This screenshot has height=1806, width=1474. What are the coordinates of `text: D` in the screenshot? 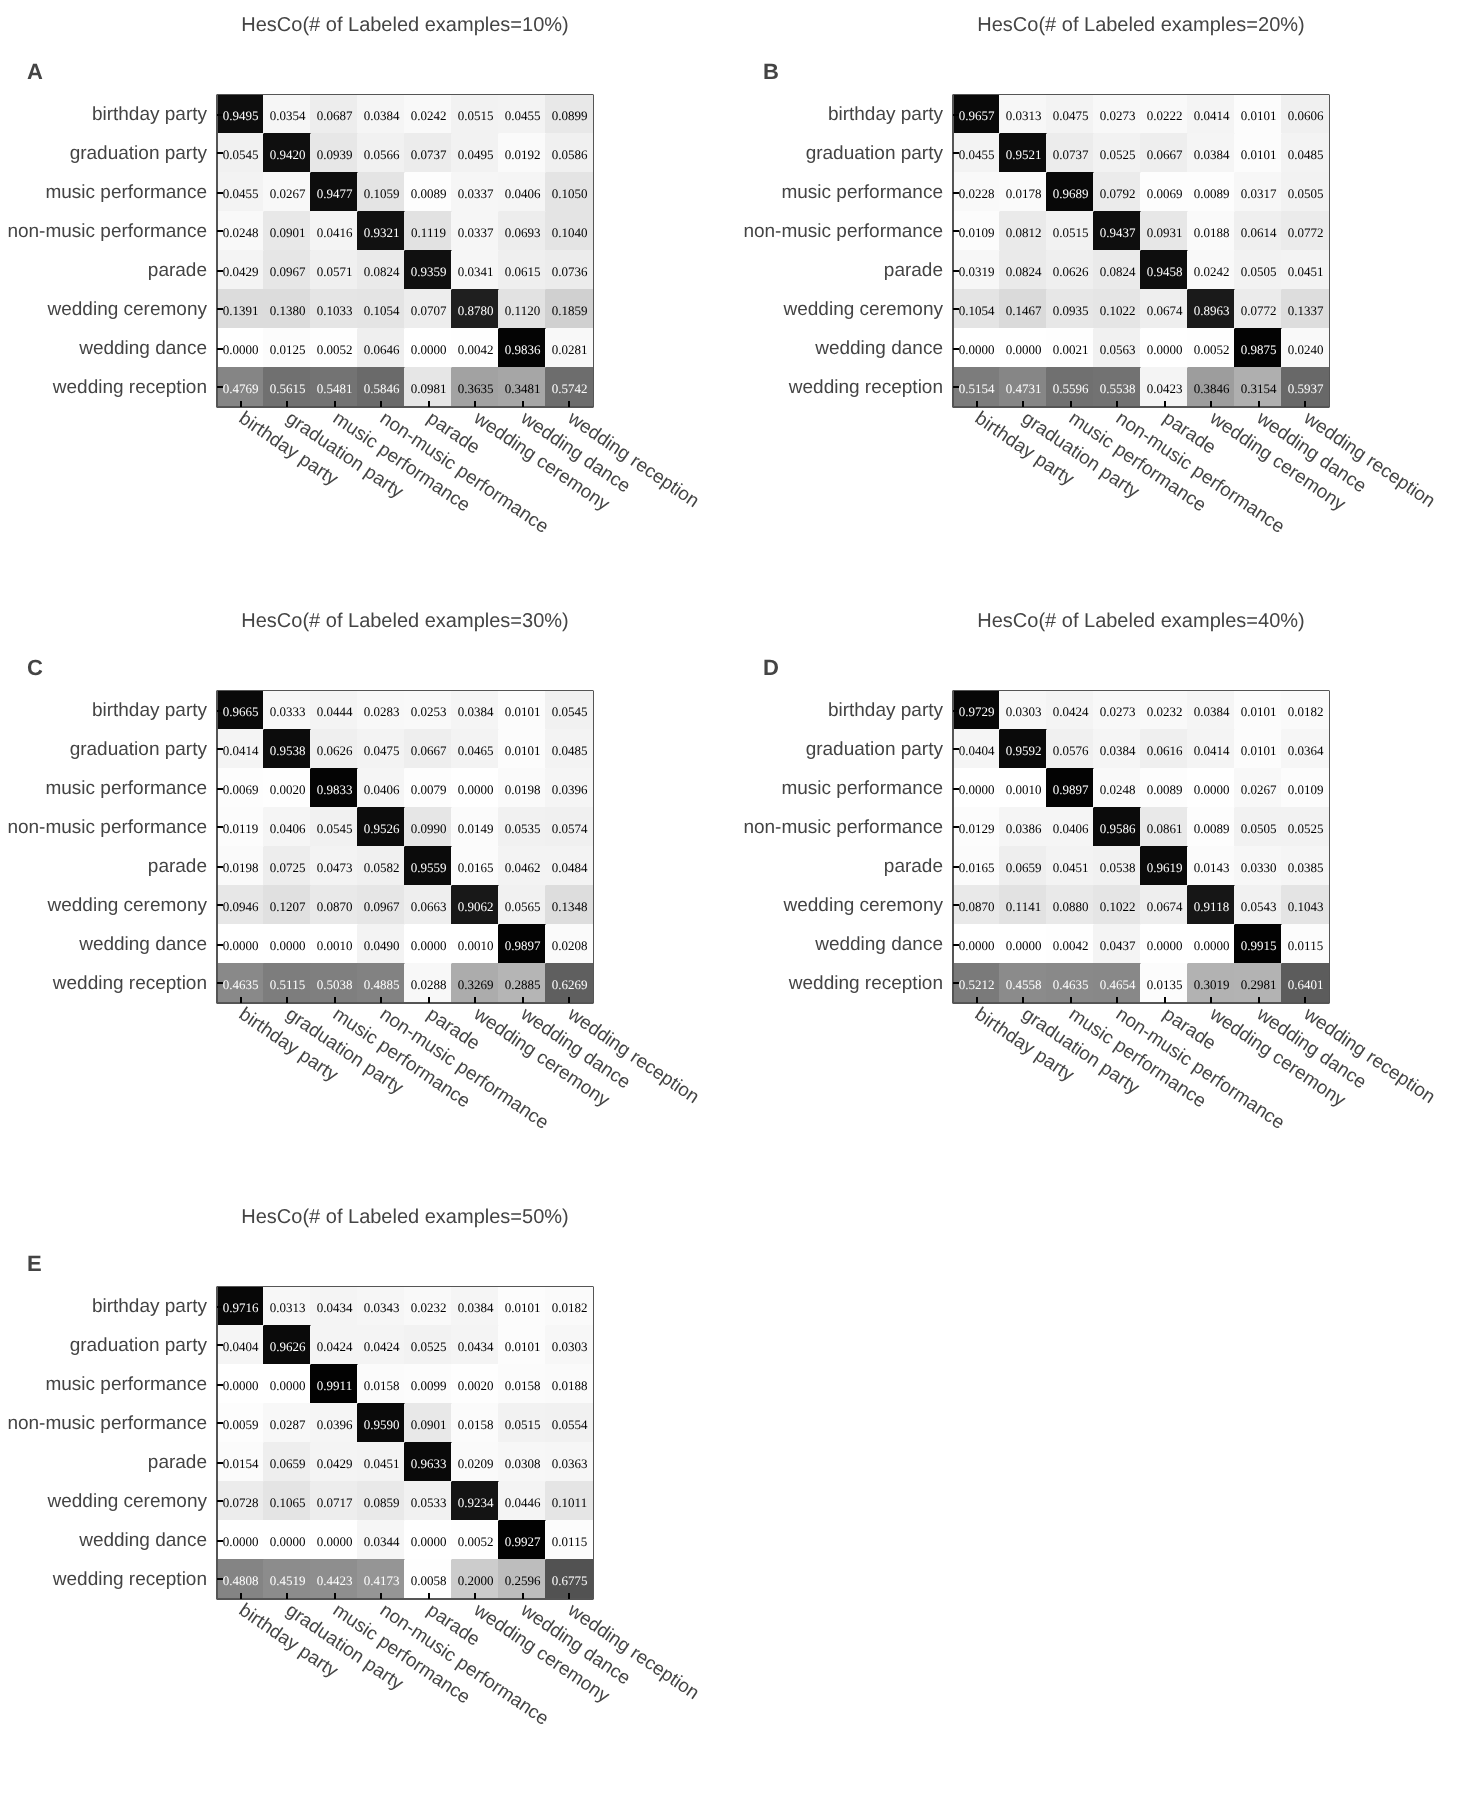 It's located at (771, 669).